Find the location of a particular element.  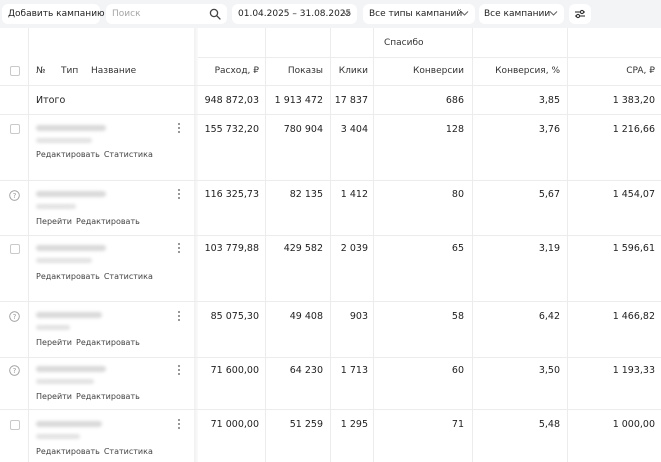

campaigns-filter-label: Все кампании is located at coordinates (517, 14).